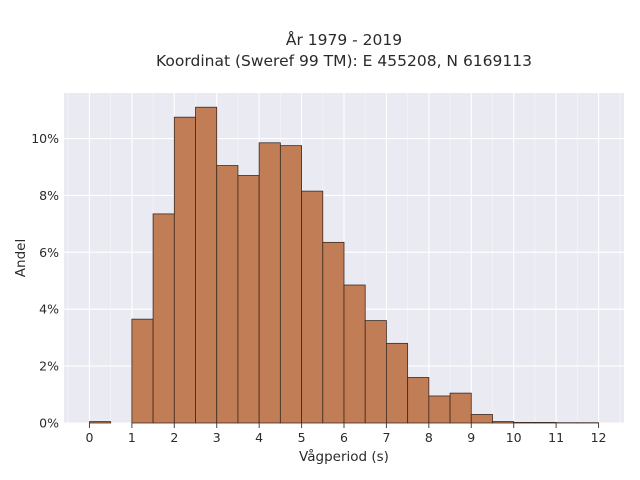 The image size is (640, 480). Describe the element at coordinates (386, 437) in the screenshot. I see `x-tick-label: 7` at that location.